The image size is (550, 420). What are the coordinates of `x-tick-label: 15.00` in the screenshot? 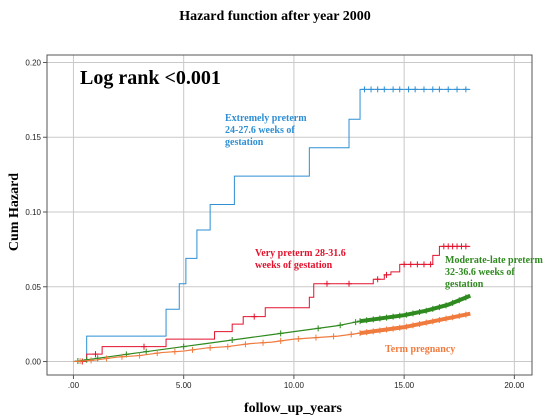 It's located at (404, 385).